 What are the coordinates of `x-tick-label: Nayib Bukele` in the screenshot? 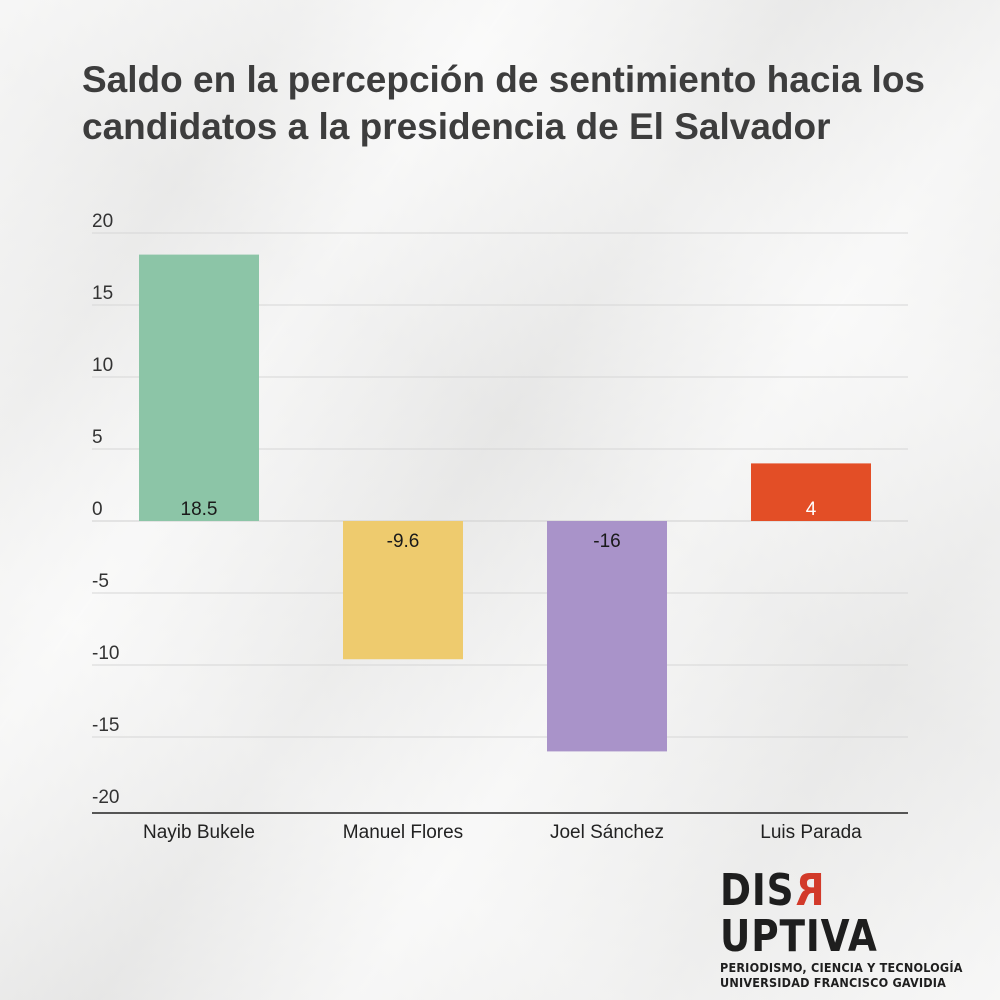 It's located at (199, 832).